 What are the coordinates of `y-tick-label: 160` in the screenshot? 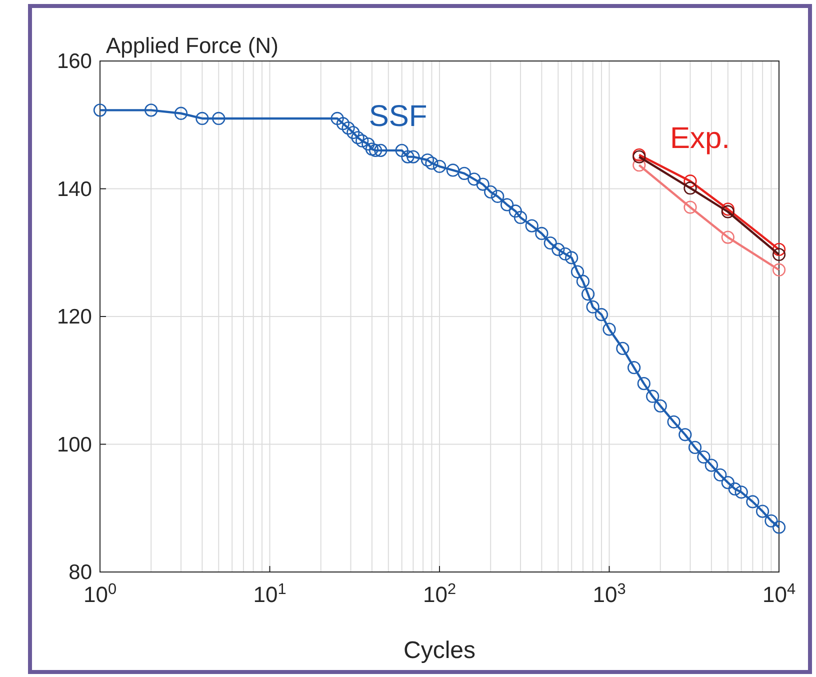 It's located at (74, 61).